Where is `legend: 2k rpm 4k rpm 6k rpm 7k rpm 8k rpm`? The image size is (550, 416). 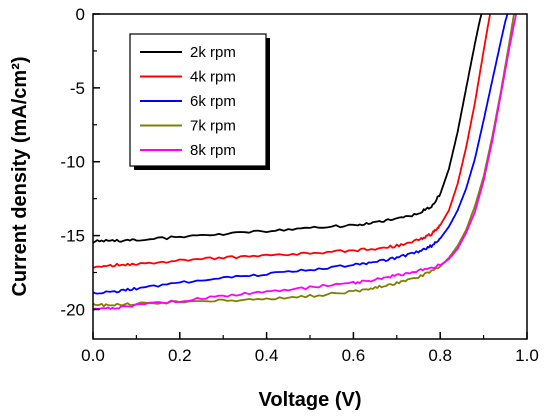
legend: 2k rpm 4k rpm 6k rpm 7k rpm 8k rpm is located at coordinates (199, 101).